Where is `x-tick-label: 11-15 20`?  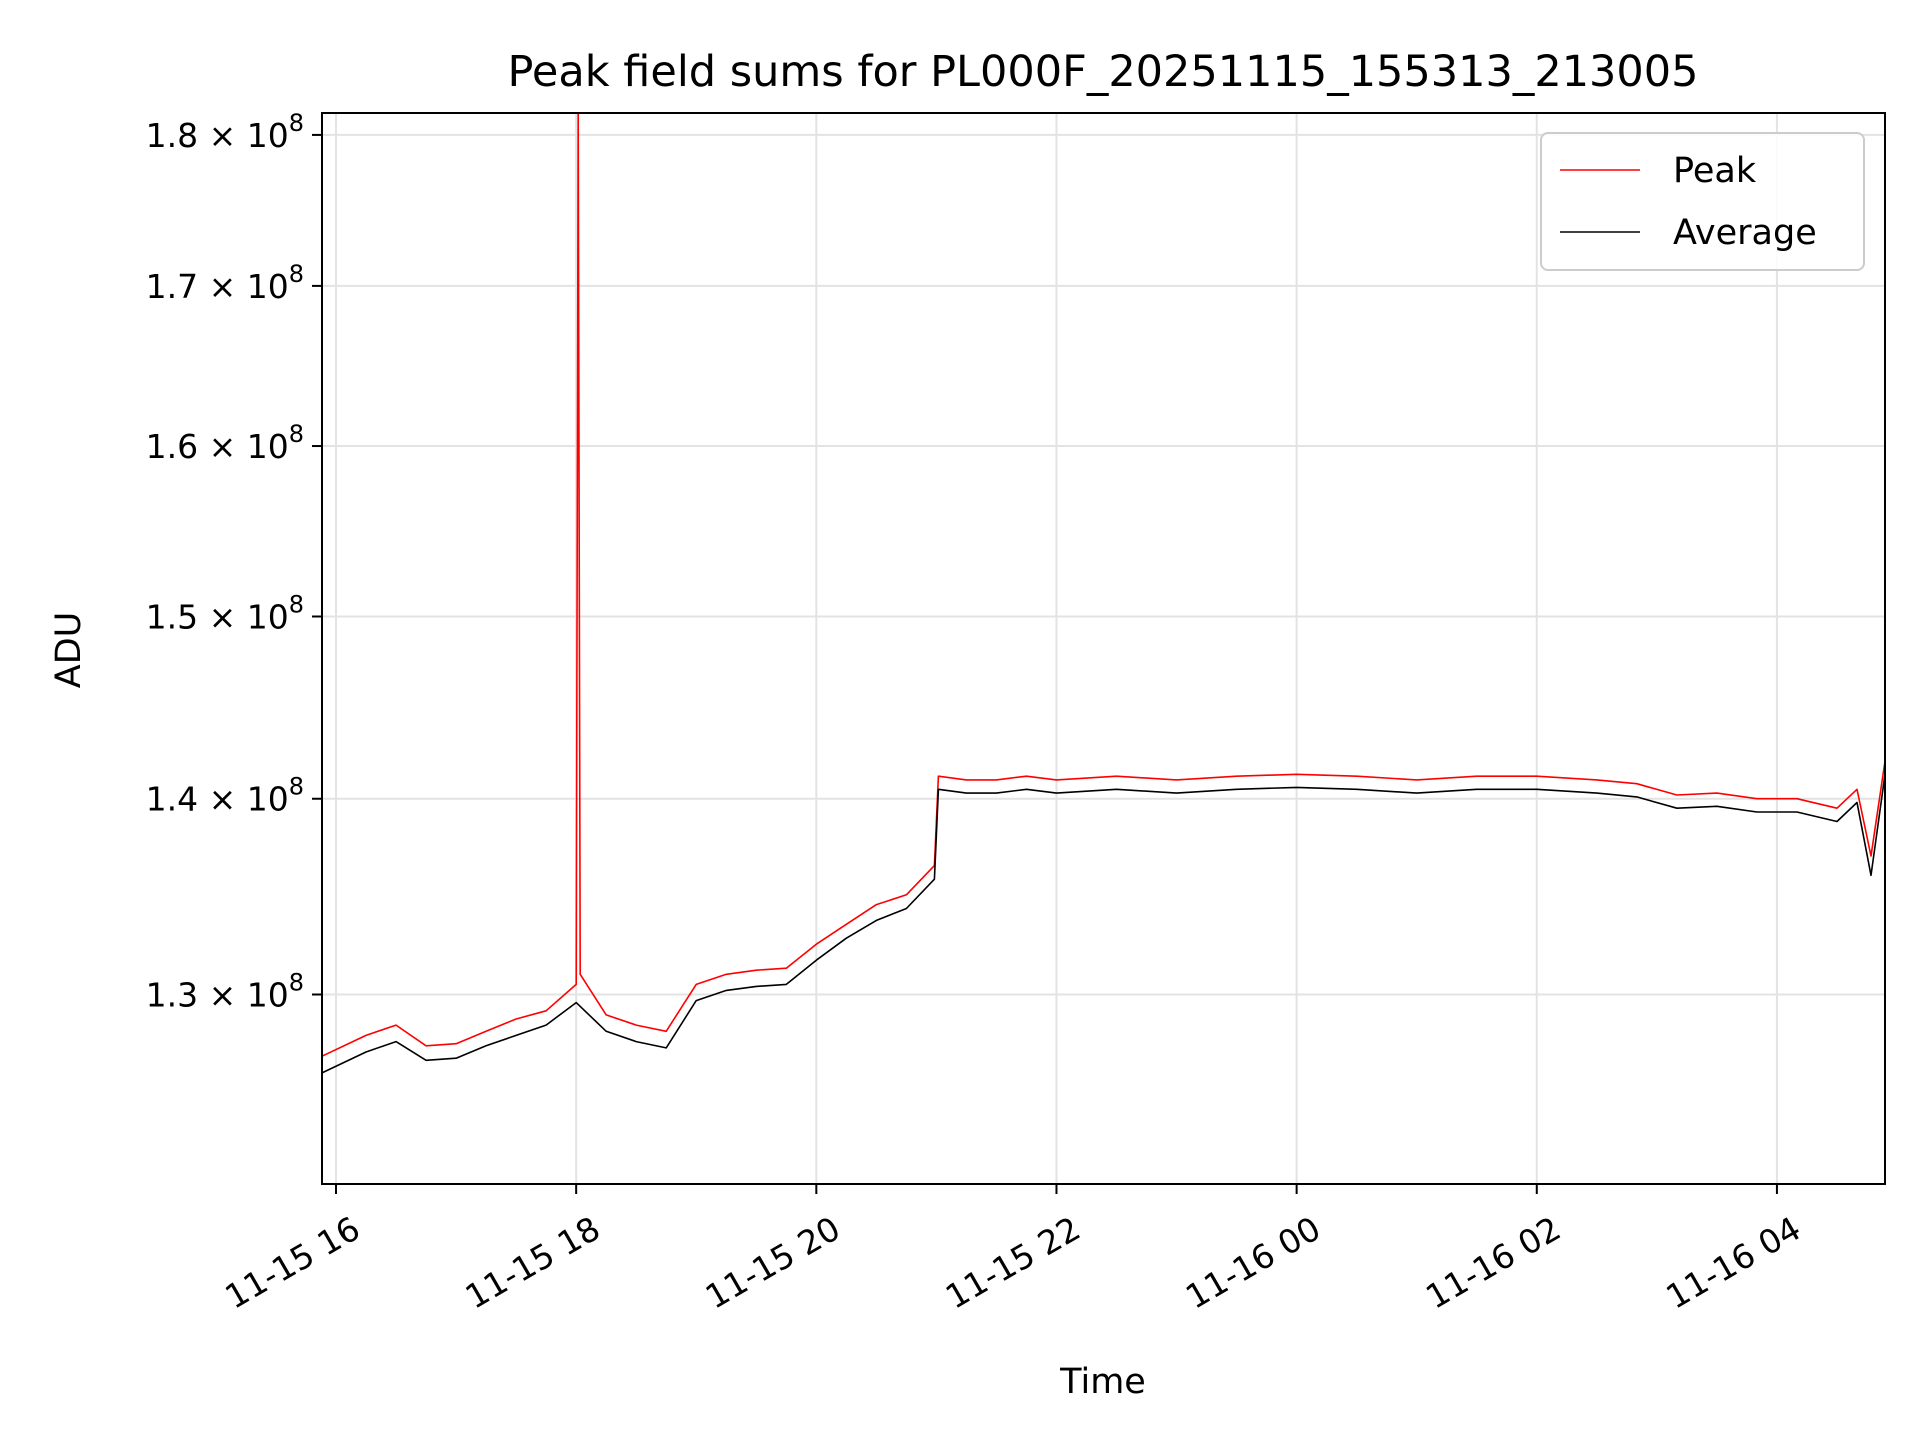 x-tick-label: 11-15 20 is located at coordinates (773, 1263).